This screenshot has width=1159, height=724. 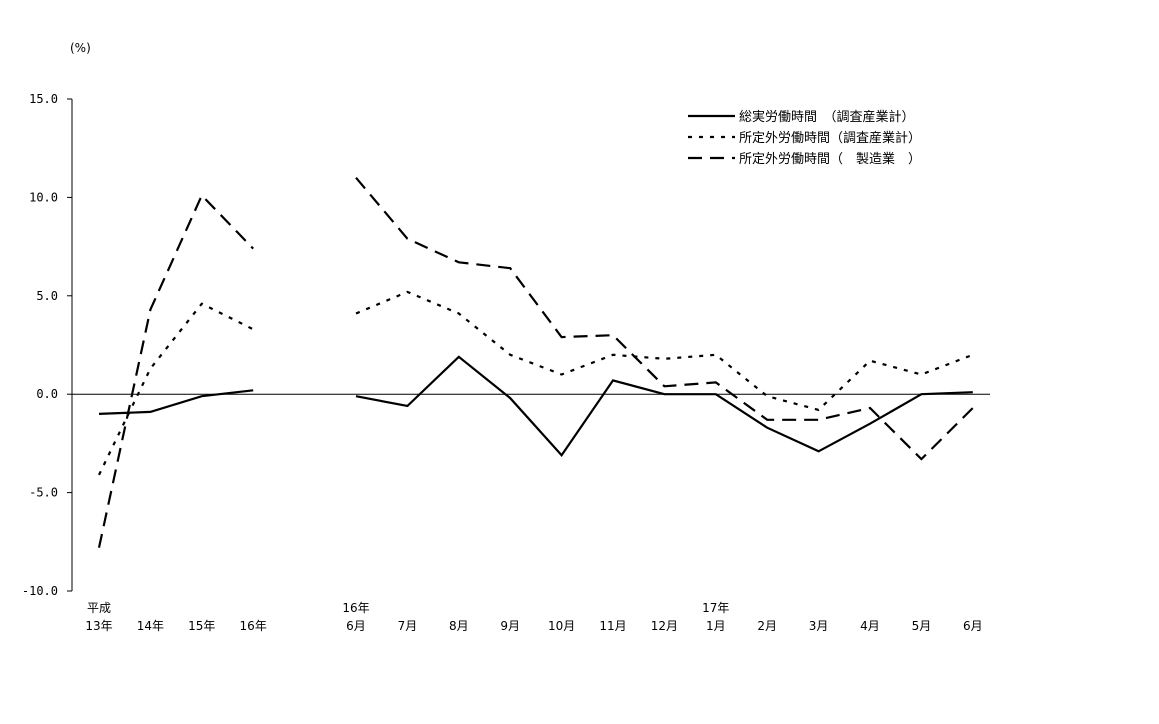 What do you see at coordinates (922, 626) in the screenshot?
I see `x-tick-label: 5月` at bounding box center [922, 626].